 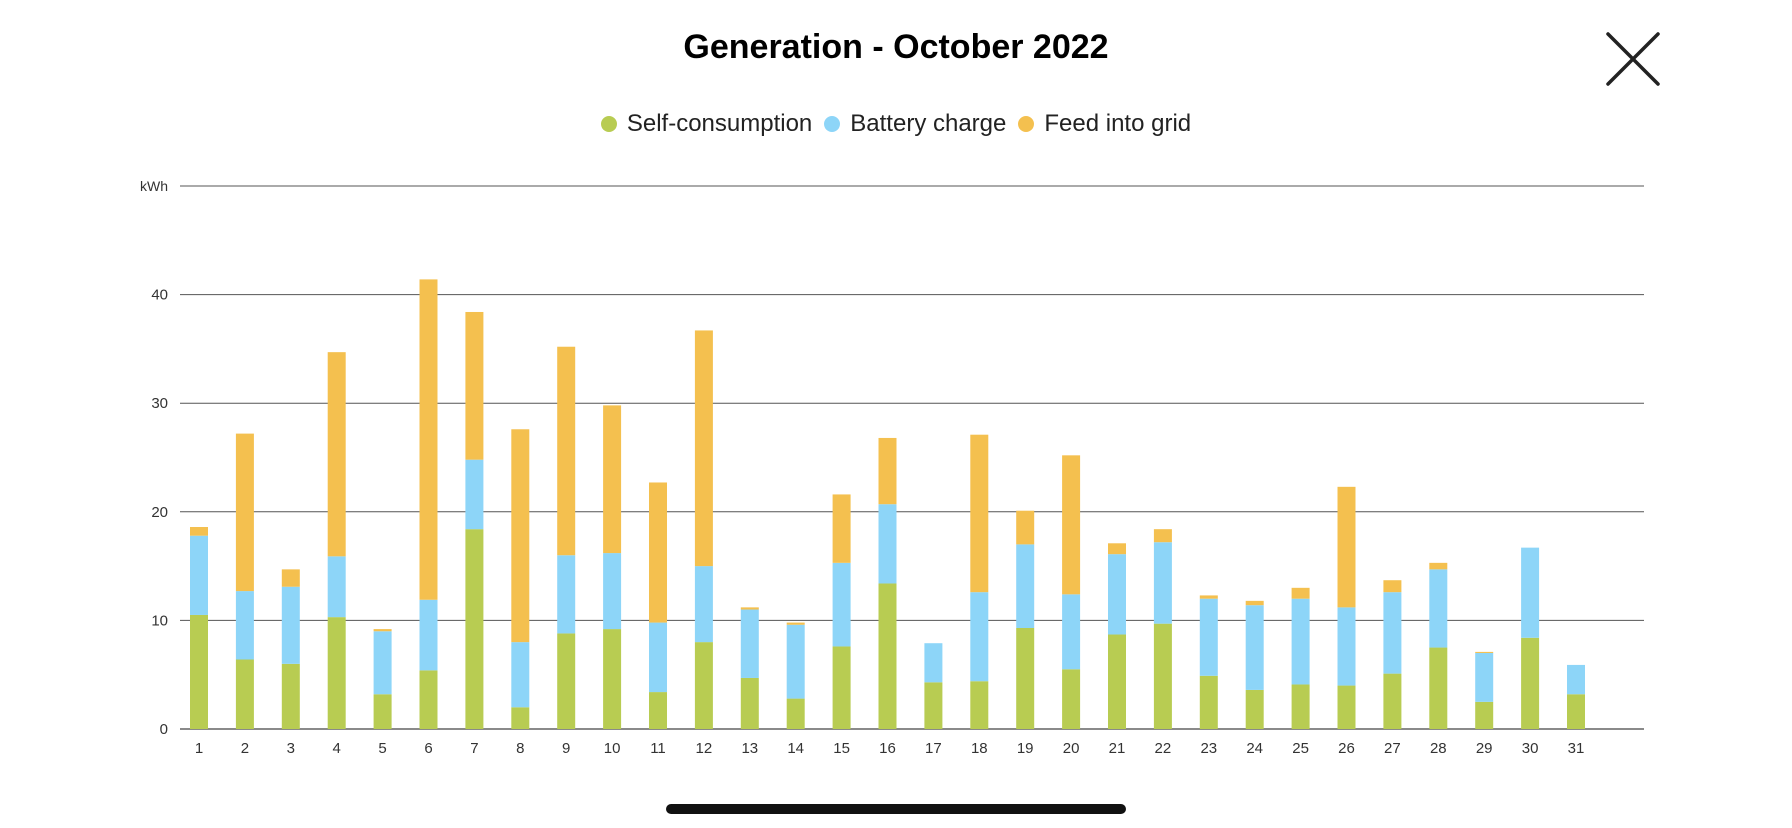 What do you see at coordinates (1576, 748) in the screenshot?
I see `x-tick-label-31: 31` at bounding box center [1576, 748].